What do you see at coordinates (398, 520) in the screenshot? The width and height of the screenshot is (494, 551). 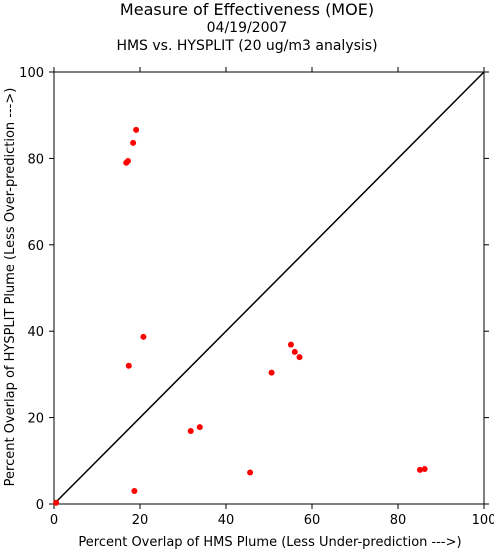 I see `x-tick-label: 80` at bounding box center [398, 520].